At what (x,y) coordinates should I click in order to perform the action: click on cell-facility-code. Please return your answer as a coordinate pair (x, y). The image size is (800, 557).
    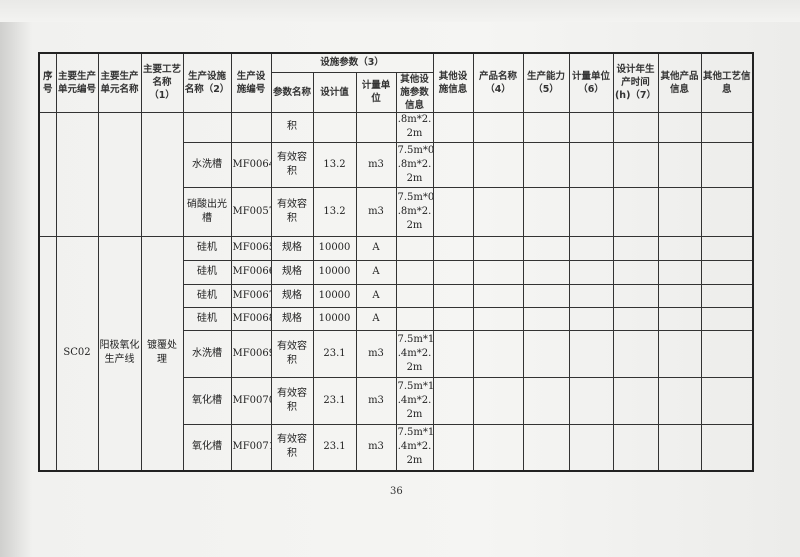
    Looking at the image, I should click on (251, 127).